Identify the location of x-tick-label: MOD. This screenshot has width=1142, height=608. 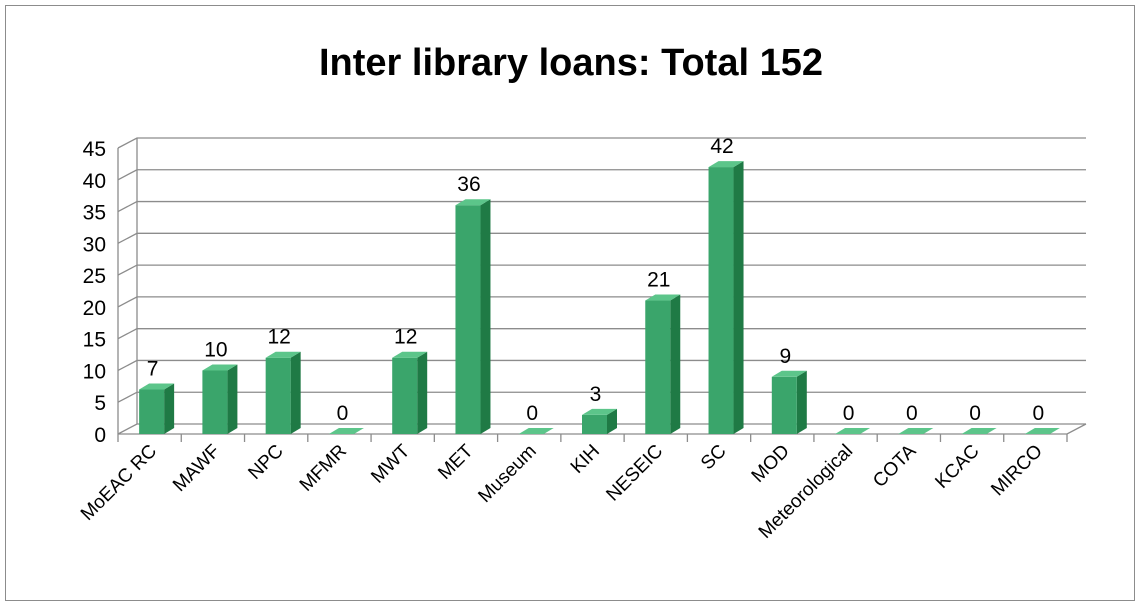
(771, 464).